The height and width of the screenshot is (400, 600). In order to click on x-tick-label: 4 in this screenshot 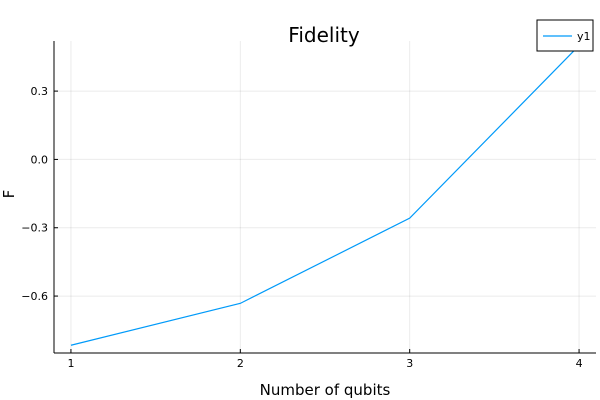, I will do `click(579, 363)`.